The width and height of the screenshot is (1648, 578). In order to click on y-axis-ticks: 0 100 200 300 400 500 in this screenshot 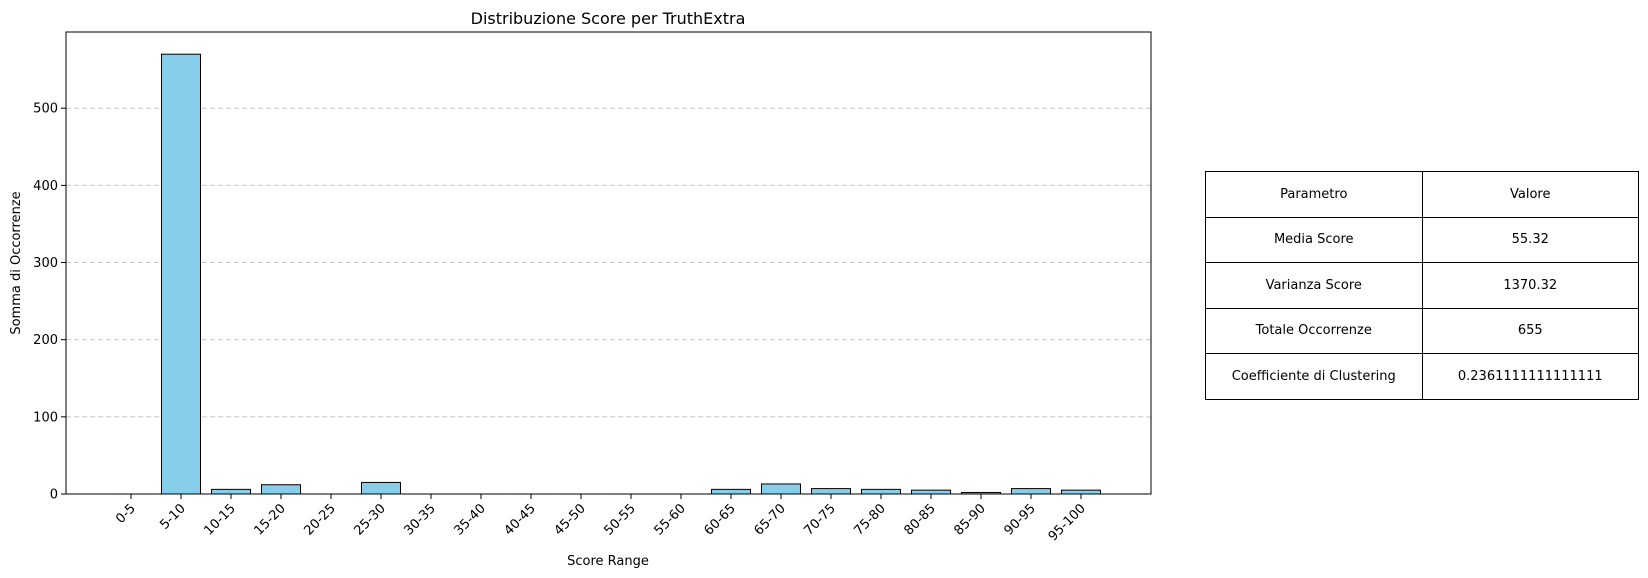, I will do `click(49, 302)`.